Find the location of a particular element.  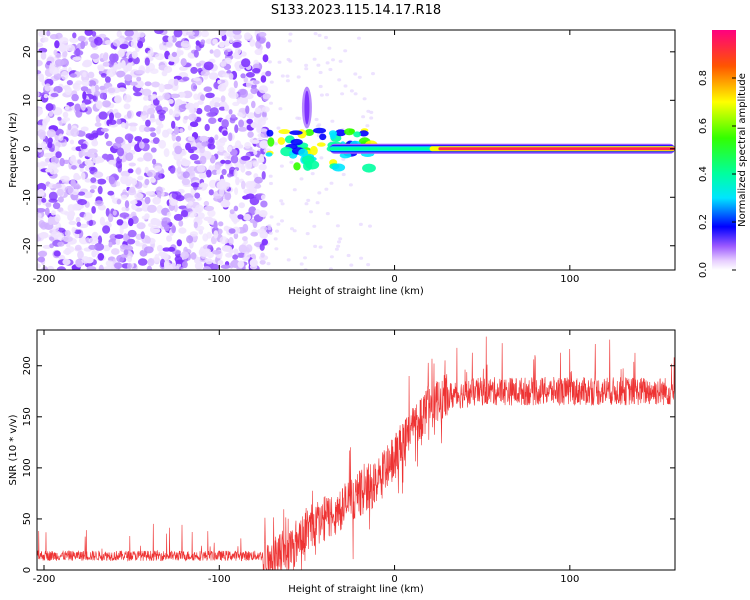

spectrogram-y-tick-label: 0 is located at coordinates (27, 149).